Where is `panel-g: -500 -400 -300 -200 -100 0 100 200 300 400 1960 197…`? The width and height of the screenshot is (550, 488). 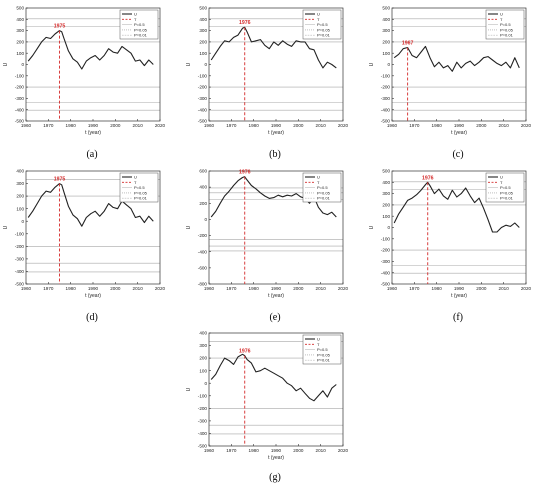 panel-g: -500 -400 -300 -200 -100 0 100 200 300 400 1960 197… is located at coordinates (274, 406).